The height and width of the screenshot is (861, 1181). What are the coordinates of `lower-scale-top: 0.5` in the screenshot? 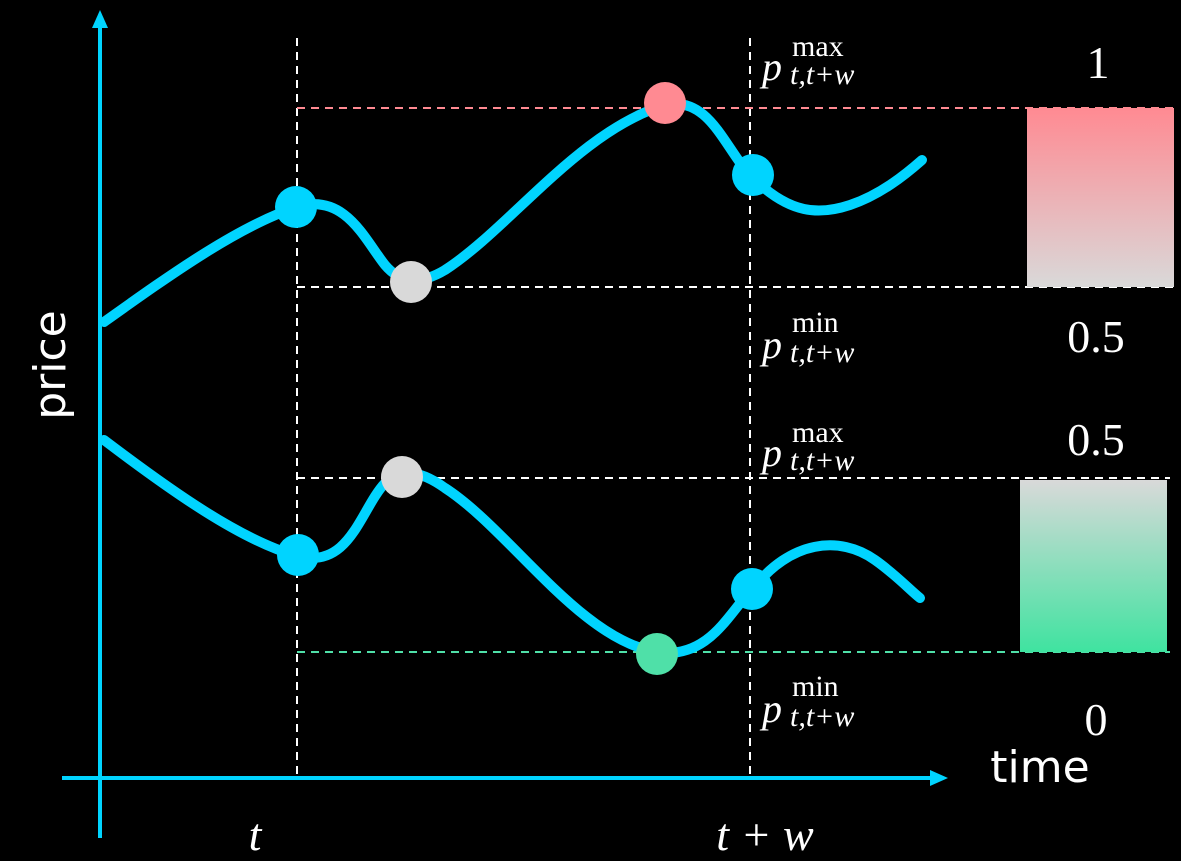 It's located at (1096, 439).